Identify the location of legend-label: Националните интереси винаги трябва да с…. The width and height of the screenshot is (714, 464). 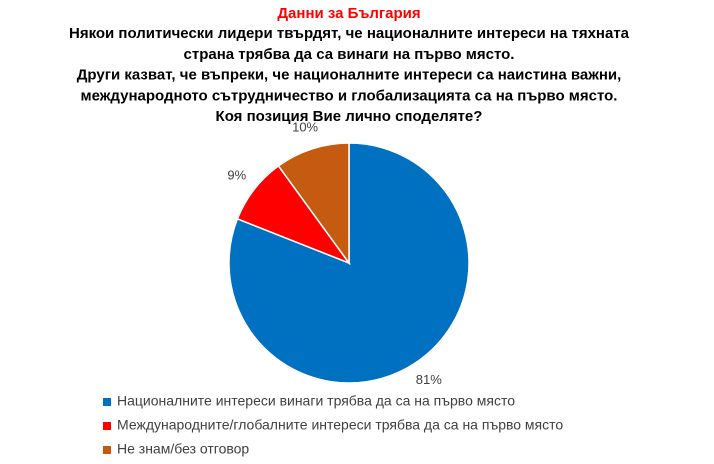
(316, 401).